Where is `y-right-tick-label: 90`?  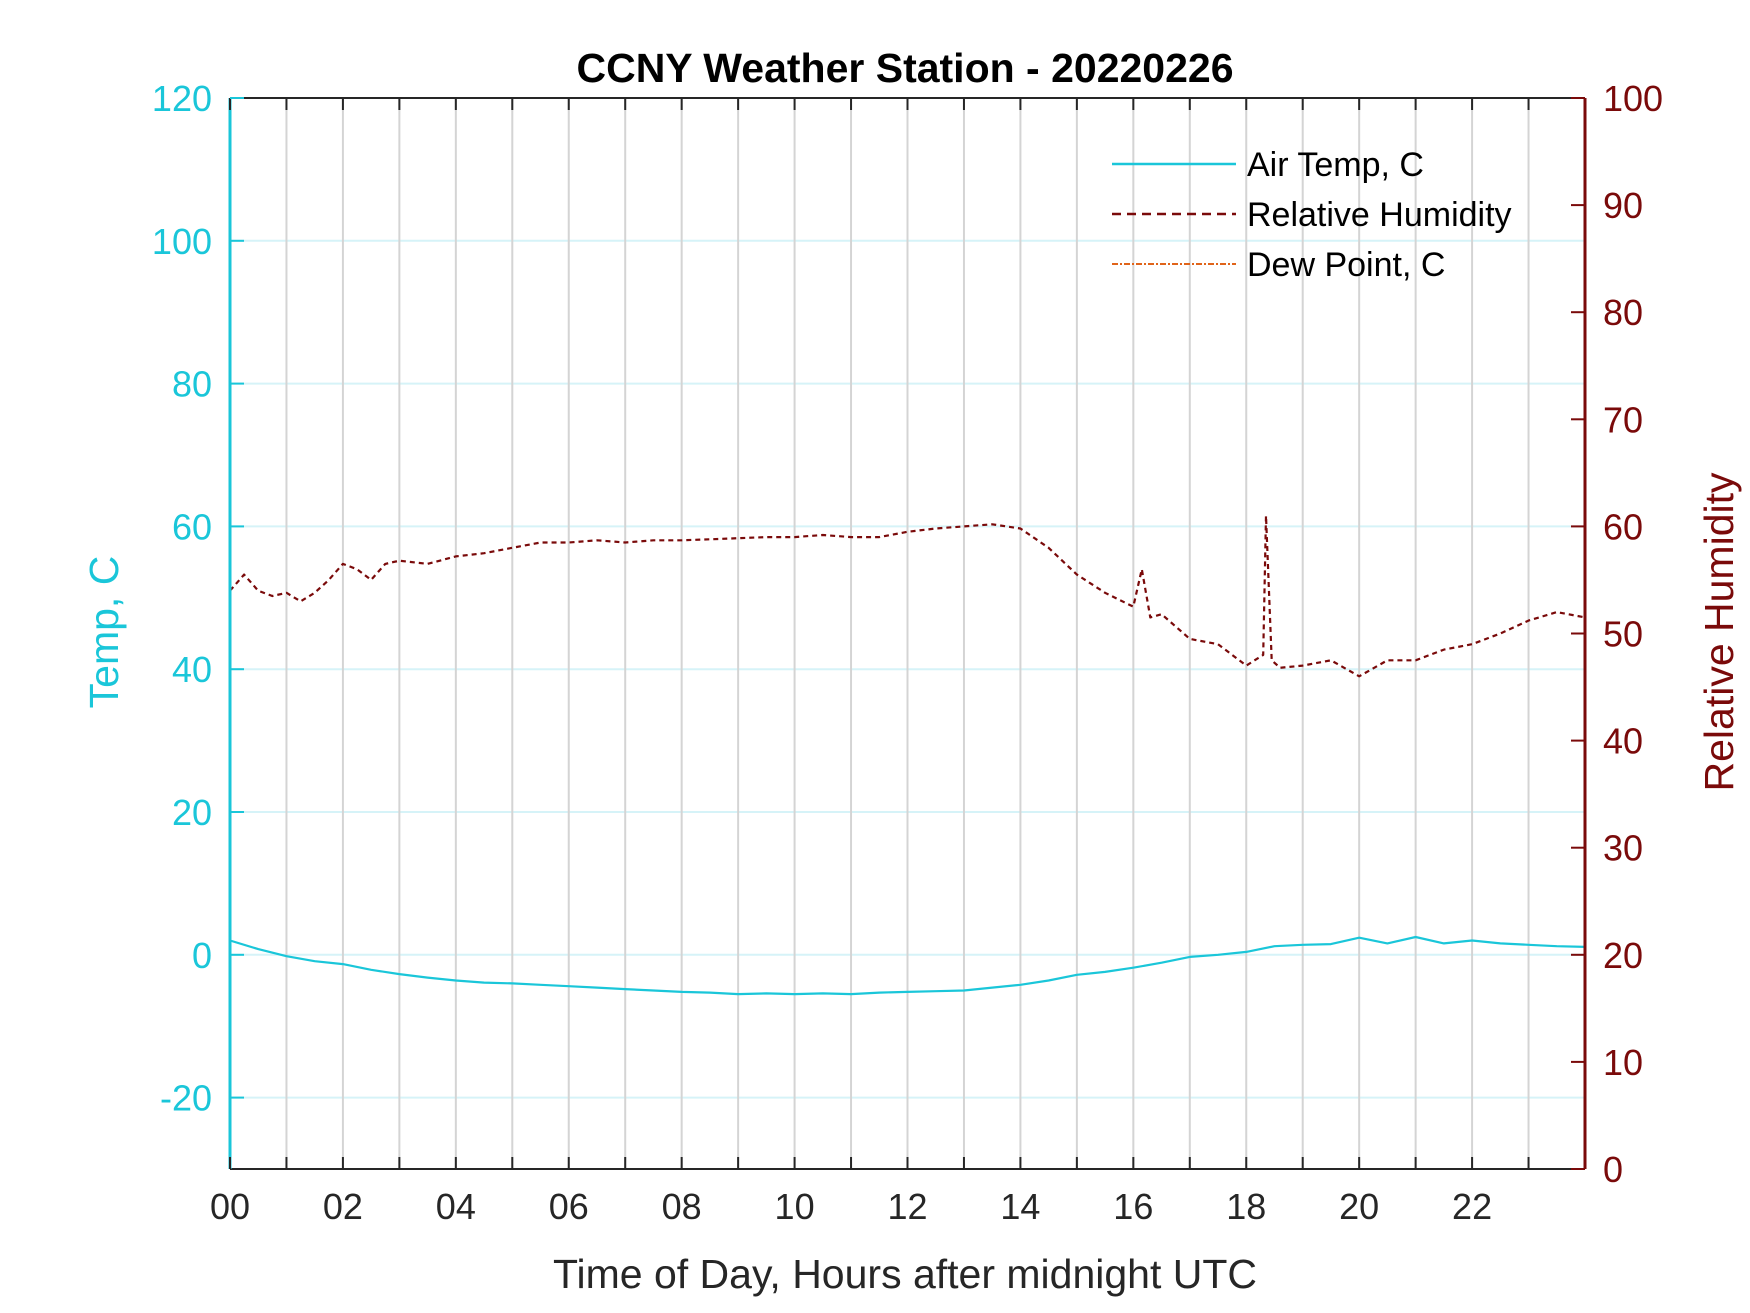
y-right-tick-label: 90 is located at coordinates (1623, 205).